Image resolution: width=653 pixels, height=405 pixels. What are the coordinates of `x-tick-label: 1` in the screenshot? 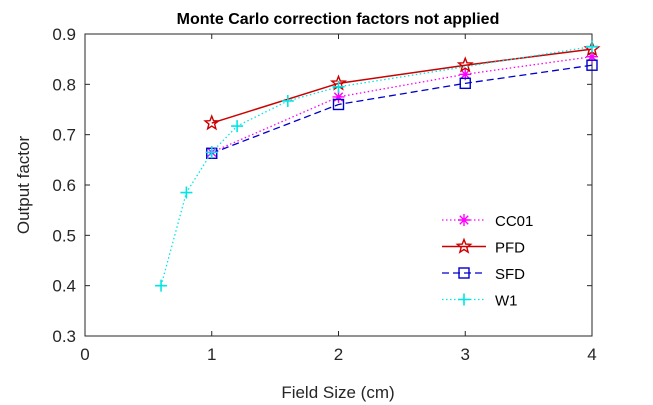 It's located at (211, 354).